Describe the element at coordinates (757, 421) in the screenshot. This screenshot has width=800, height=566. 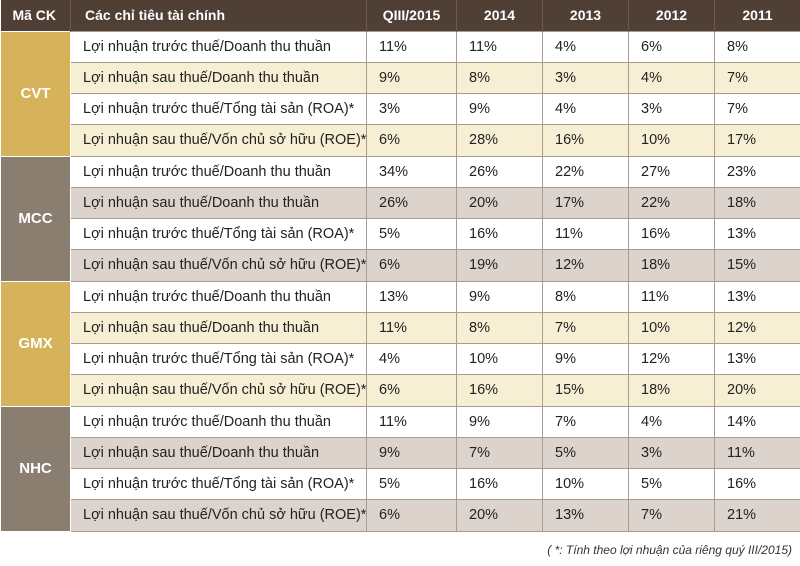
I see `ratio-value: 14%` at that location.